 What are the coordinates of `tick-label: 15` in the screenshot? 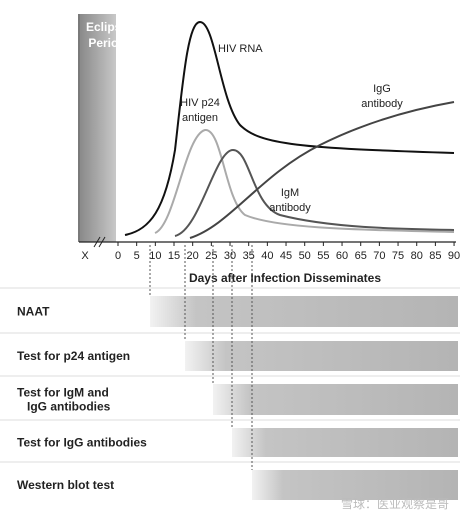 It's located at (174, 256).